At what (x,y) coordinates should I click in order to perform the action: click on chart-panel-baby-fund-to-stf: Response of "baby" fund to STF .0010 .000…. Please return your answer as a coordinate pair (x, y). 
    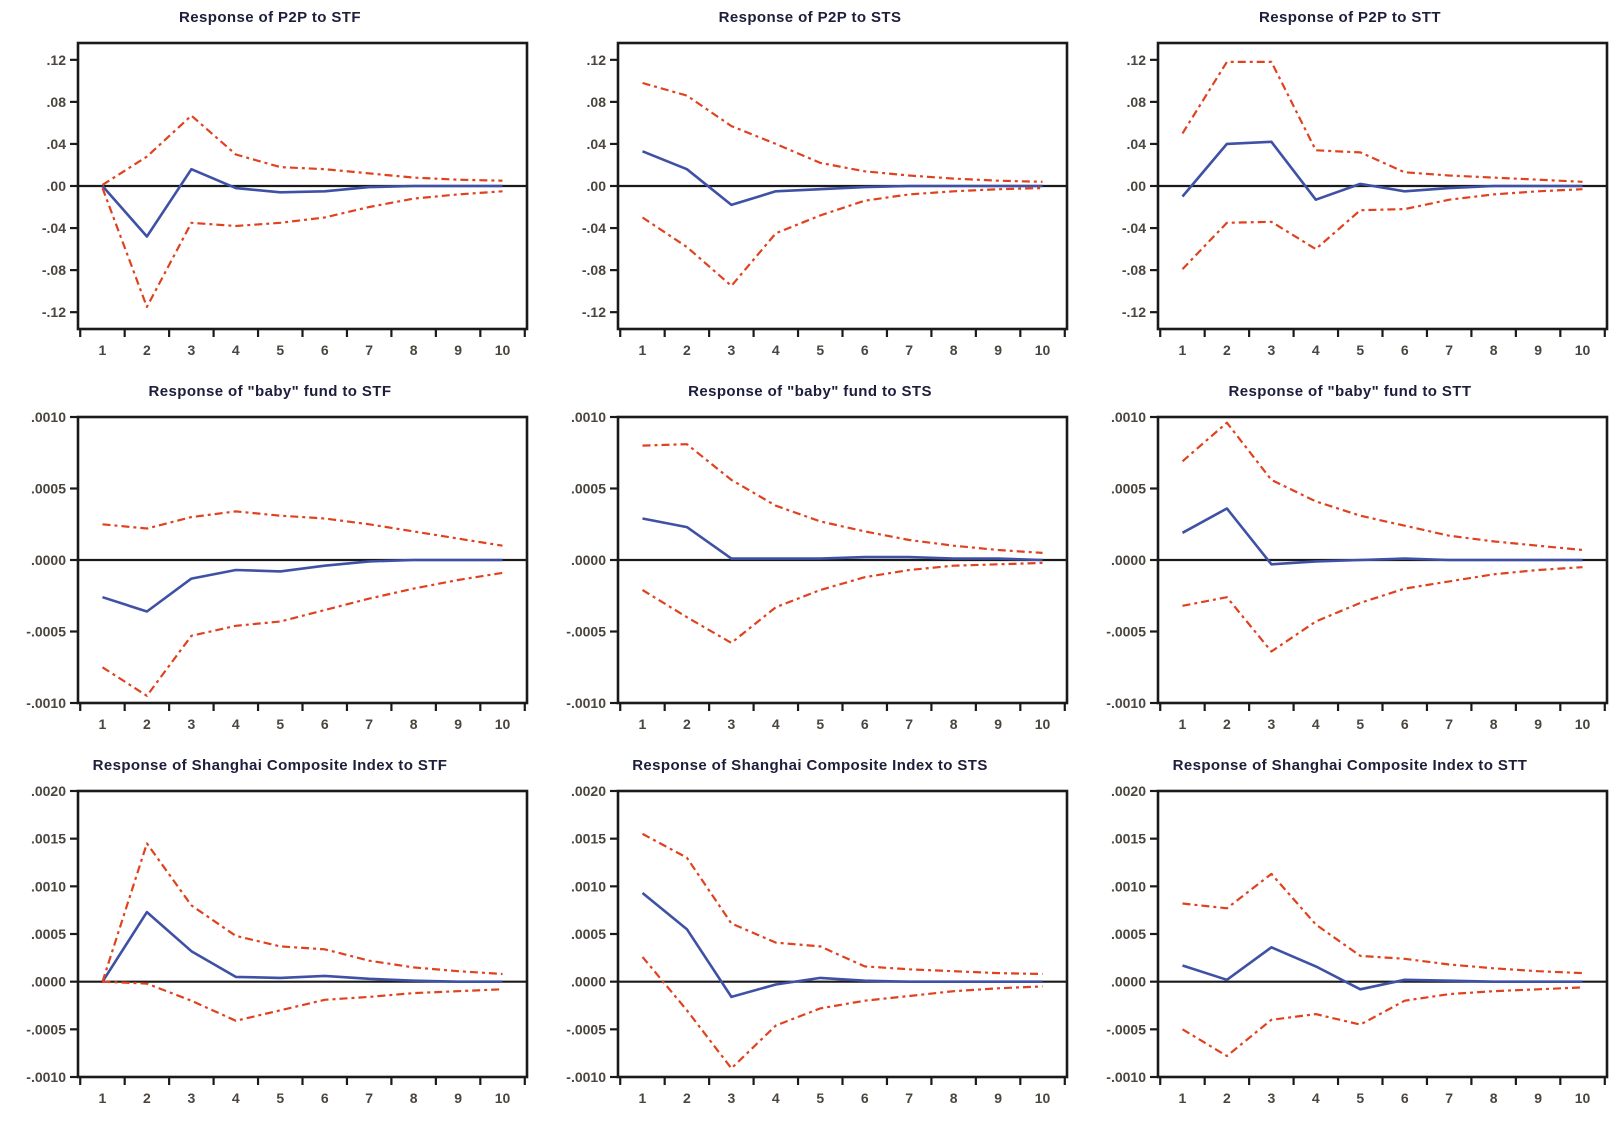
    Looking at the image, I should click on (270, 561).